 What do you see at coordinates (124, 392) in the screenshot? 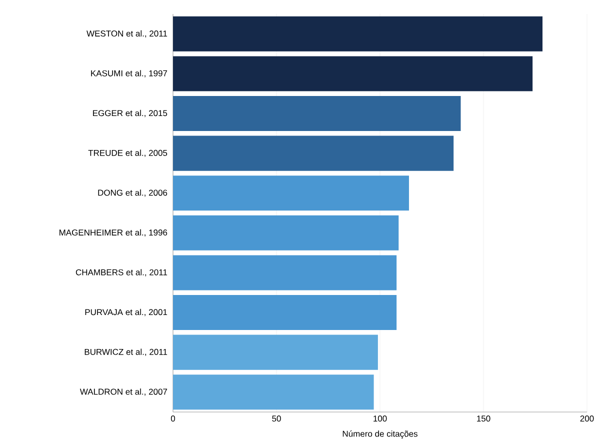
I see `y-tick-label: WALDRON et al., 2007` at bounding box center [124, 392].